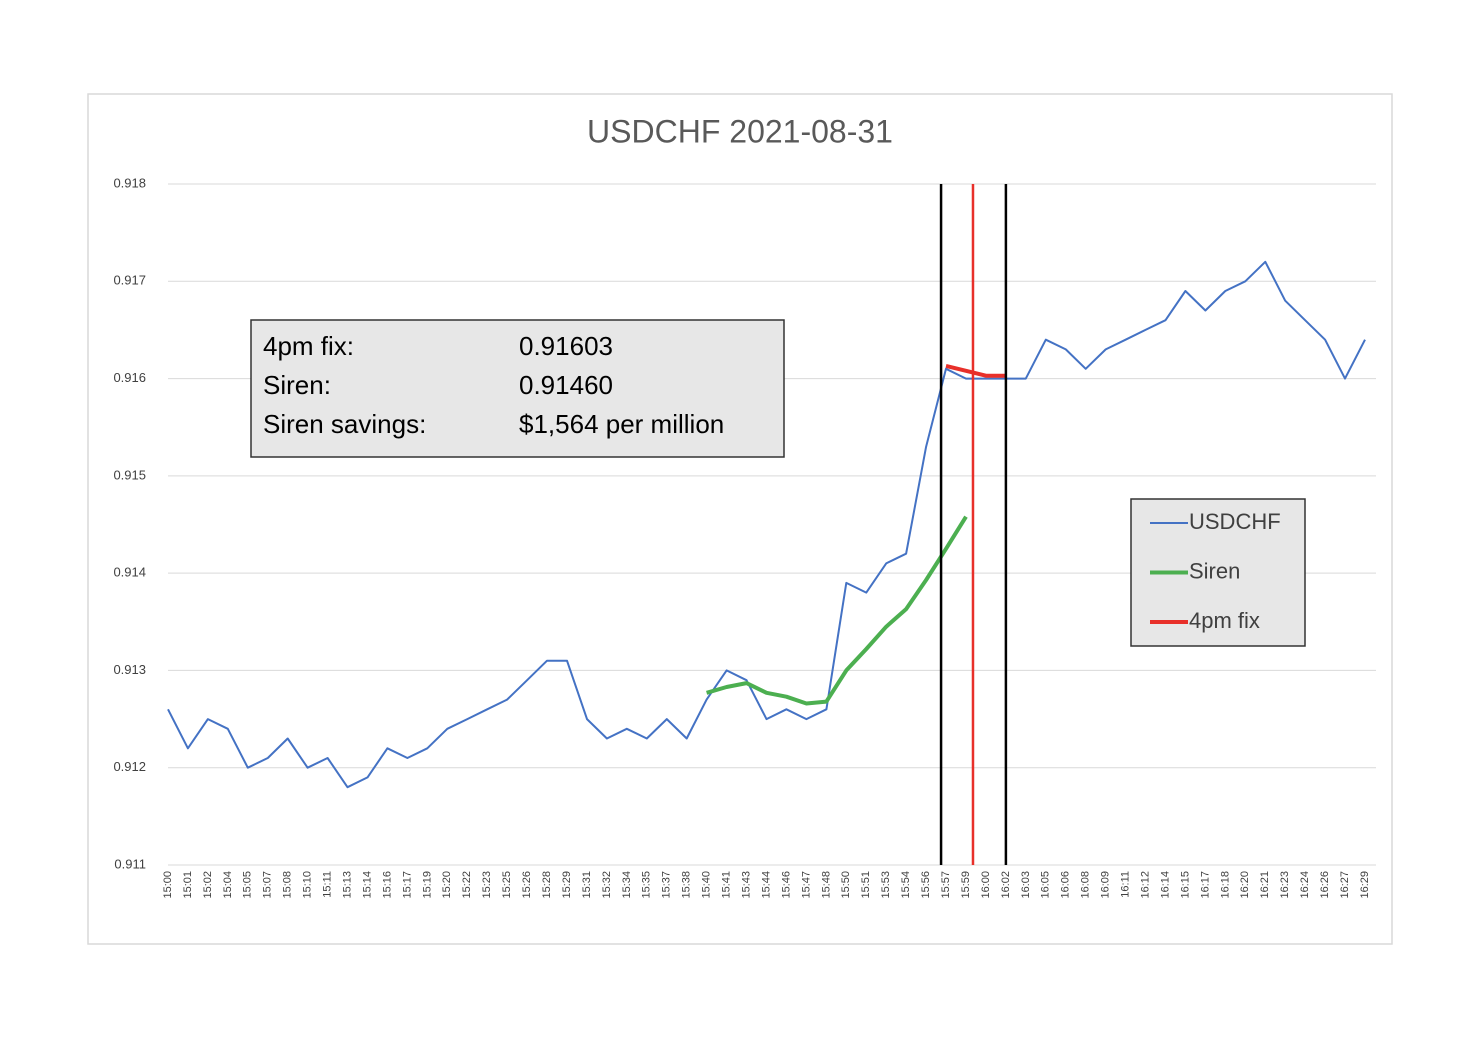 This screenshot has width=1484, height=1042. I want to click on x-tick-label: 15:19, so click(427, 885).